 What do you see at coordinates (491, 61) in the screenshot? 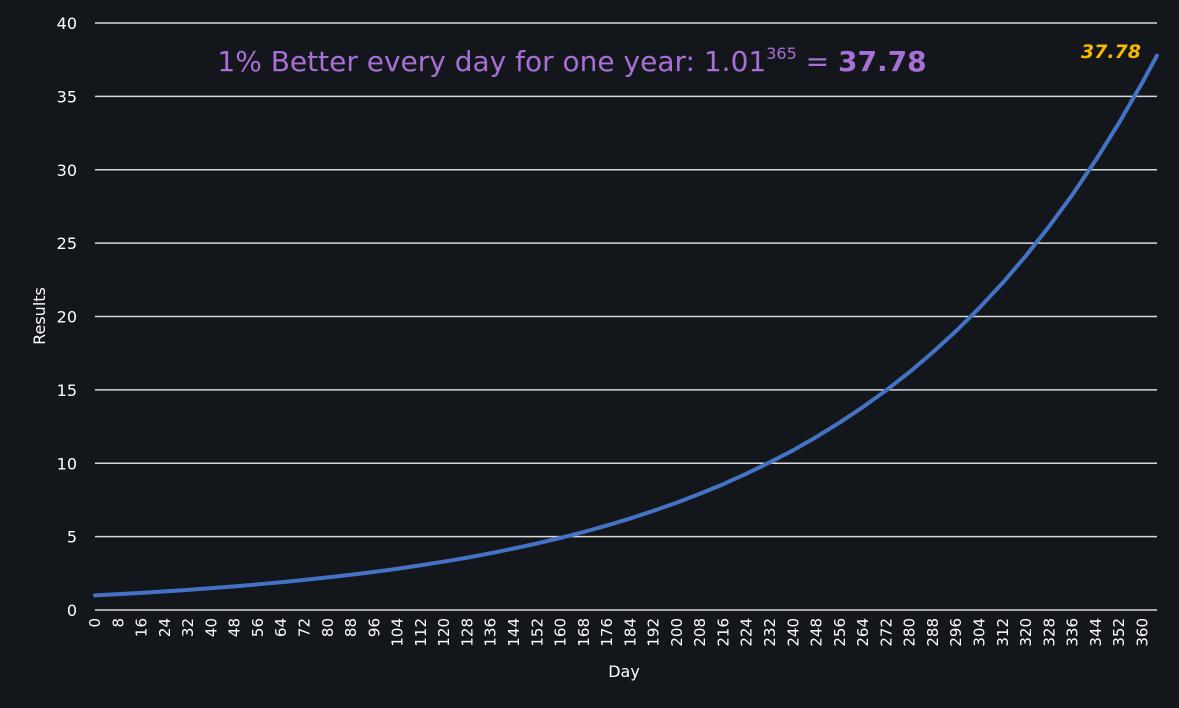
I see `title-prefix: 1% Better every day for one year: 1.01` at bounding box center [491, 61].